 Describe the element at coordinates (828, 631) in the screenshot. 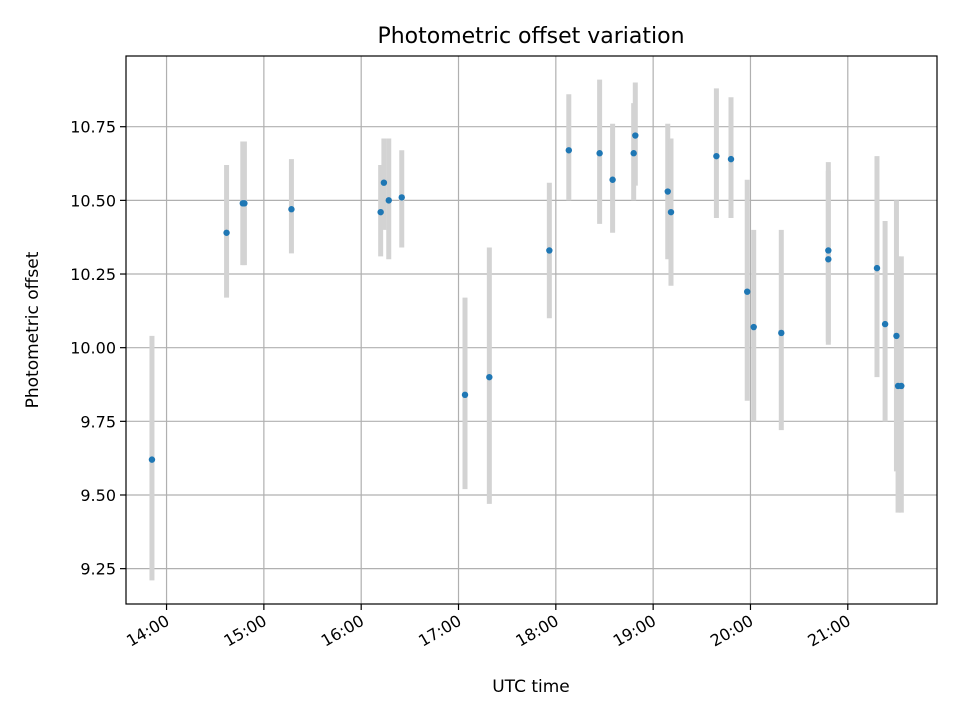

I see `x-tick-label: 21:00` at that location.